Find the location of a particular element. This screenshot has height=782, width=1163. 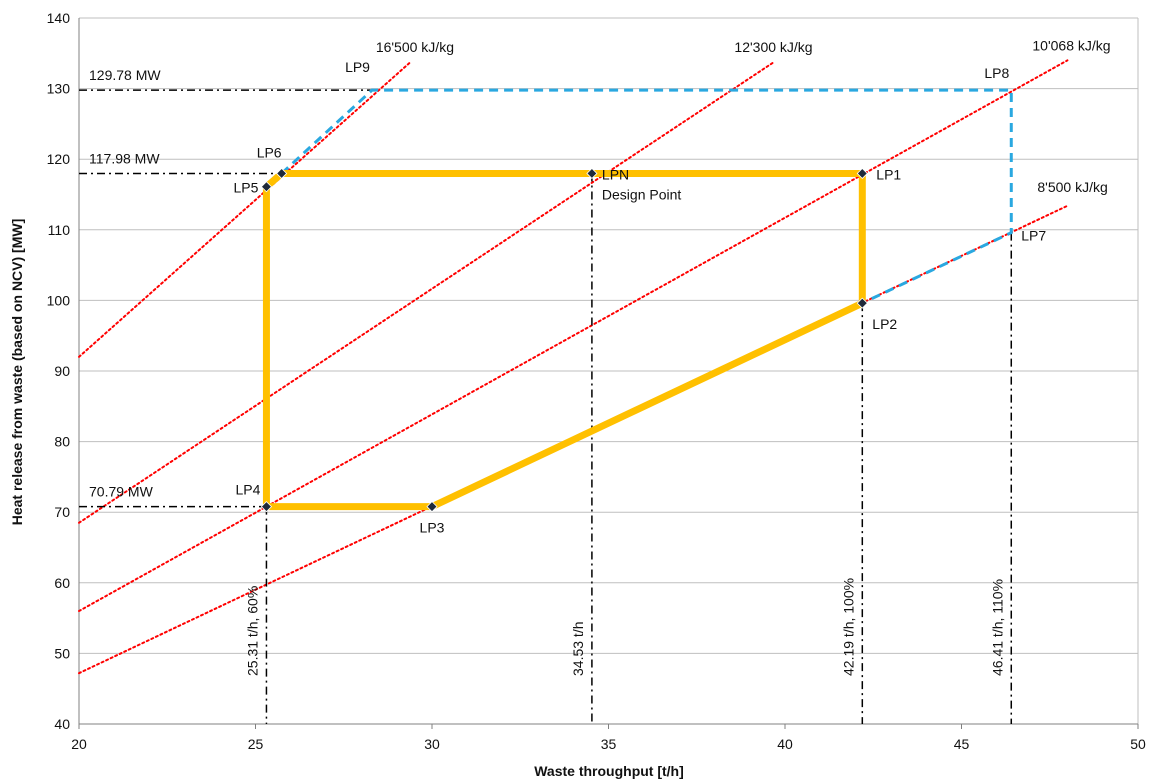

y-tick-label: 60 is located at coordinates (62, 583).